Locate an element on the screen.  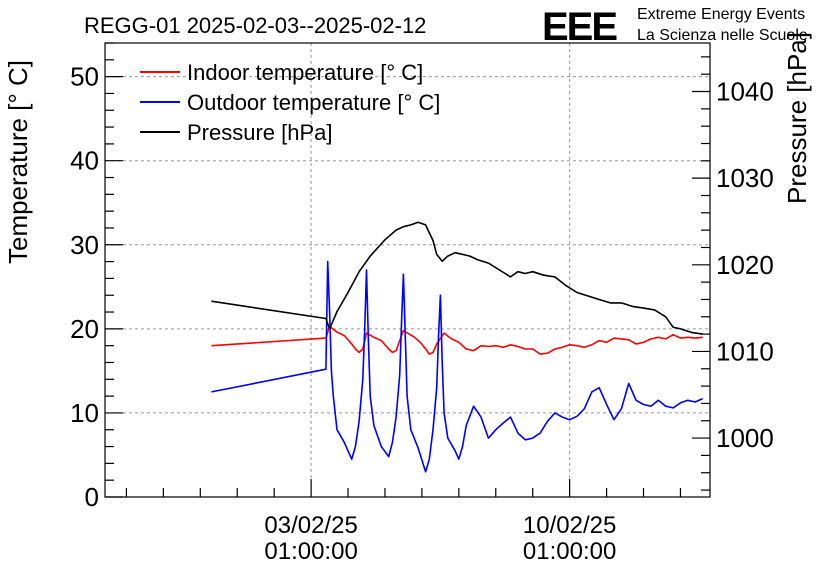
y-tick-label: 40 is located at coordinates (84, 161).